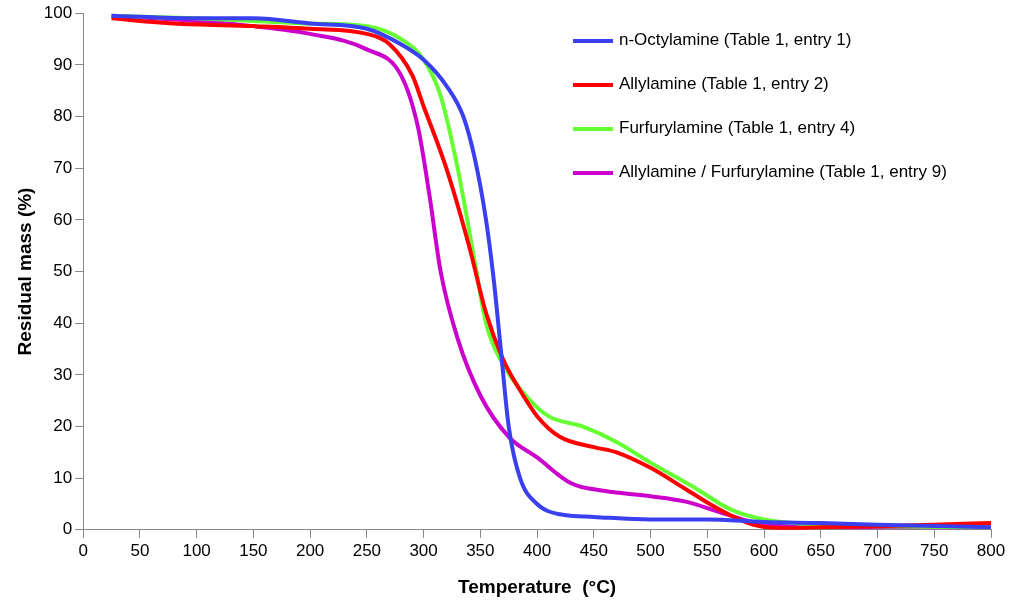  What do you see at coordinates (537, 550) in the screenshot?
I see `x-tick-label: 400` at bounding box center [537, 550].